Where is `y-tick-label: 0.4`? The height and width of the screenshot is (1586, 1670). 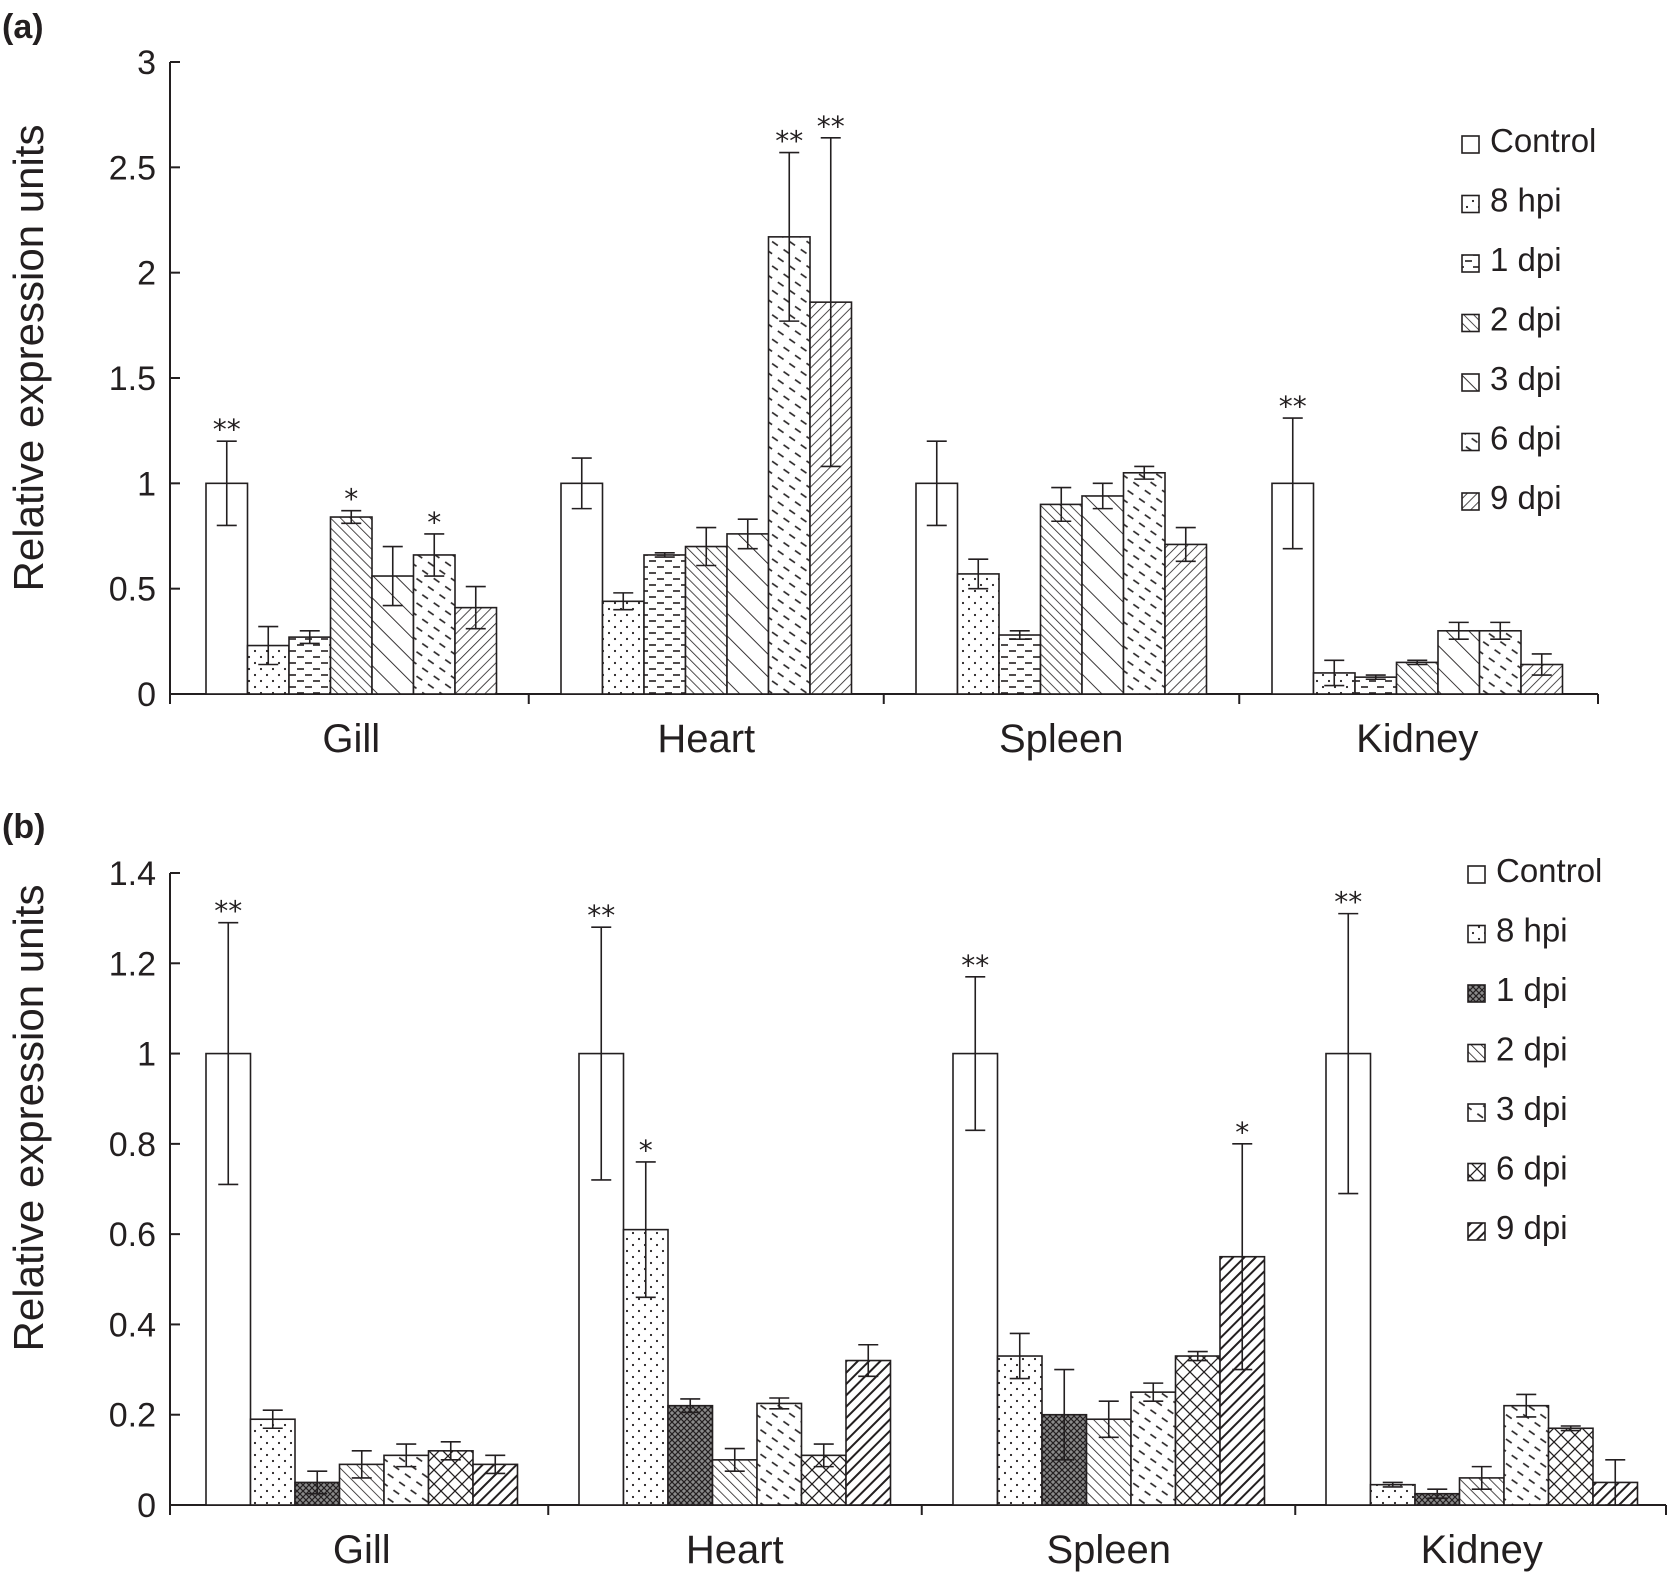 y-tick-label: 0.4 is located at coordinates (132, 1325).